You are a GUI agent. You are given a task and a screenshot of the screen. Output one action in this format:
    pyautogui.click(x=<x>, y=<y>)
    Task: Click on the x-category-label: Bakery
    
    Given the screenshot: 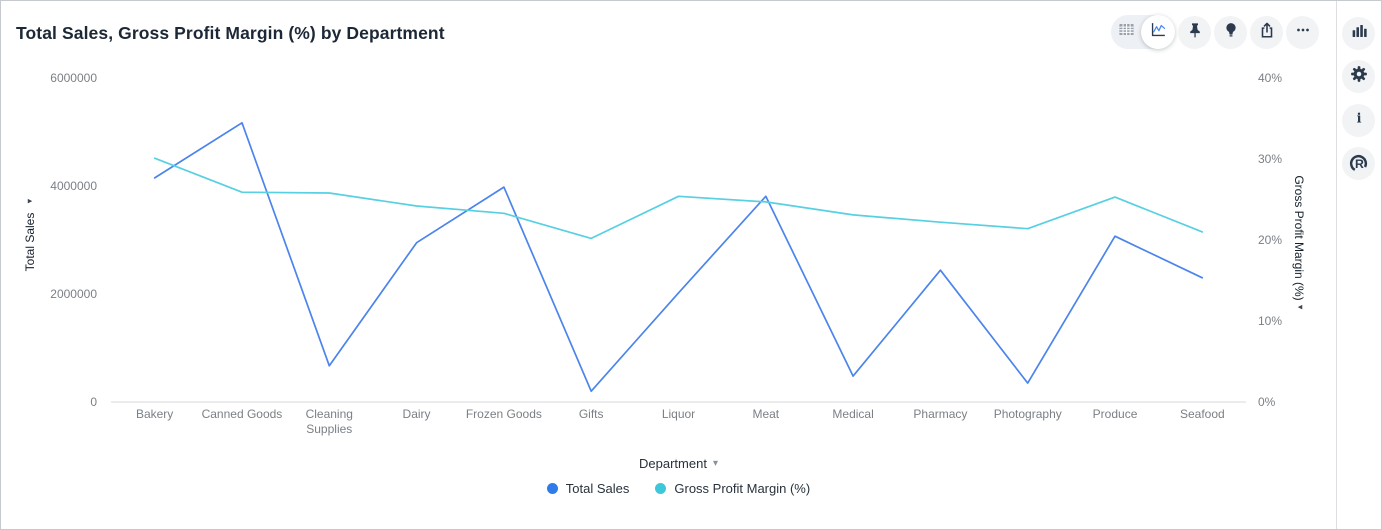 What is the action you would take?
    pyautogui.click(x=154, y=414)
    